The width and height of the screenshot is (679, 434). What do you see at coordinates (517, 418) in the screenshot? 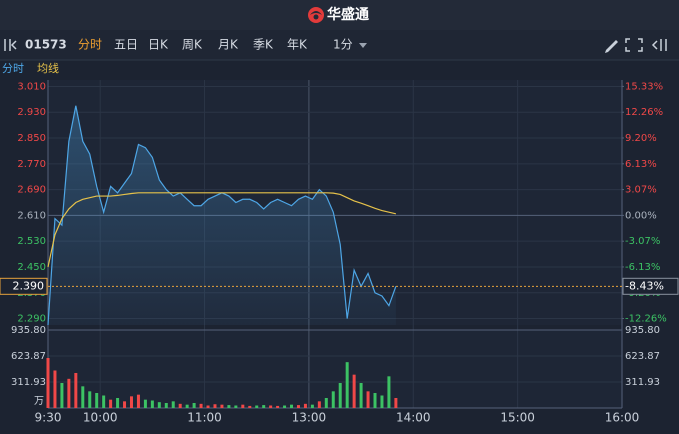
I see `x-tick-label: 15:00` at bounding box center [517, 418].